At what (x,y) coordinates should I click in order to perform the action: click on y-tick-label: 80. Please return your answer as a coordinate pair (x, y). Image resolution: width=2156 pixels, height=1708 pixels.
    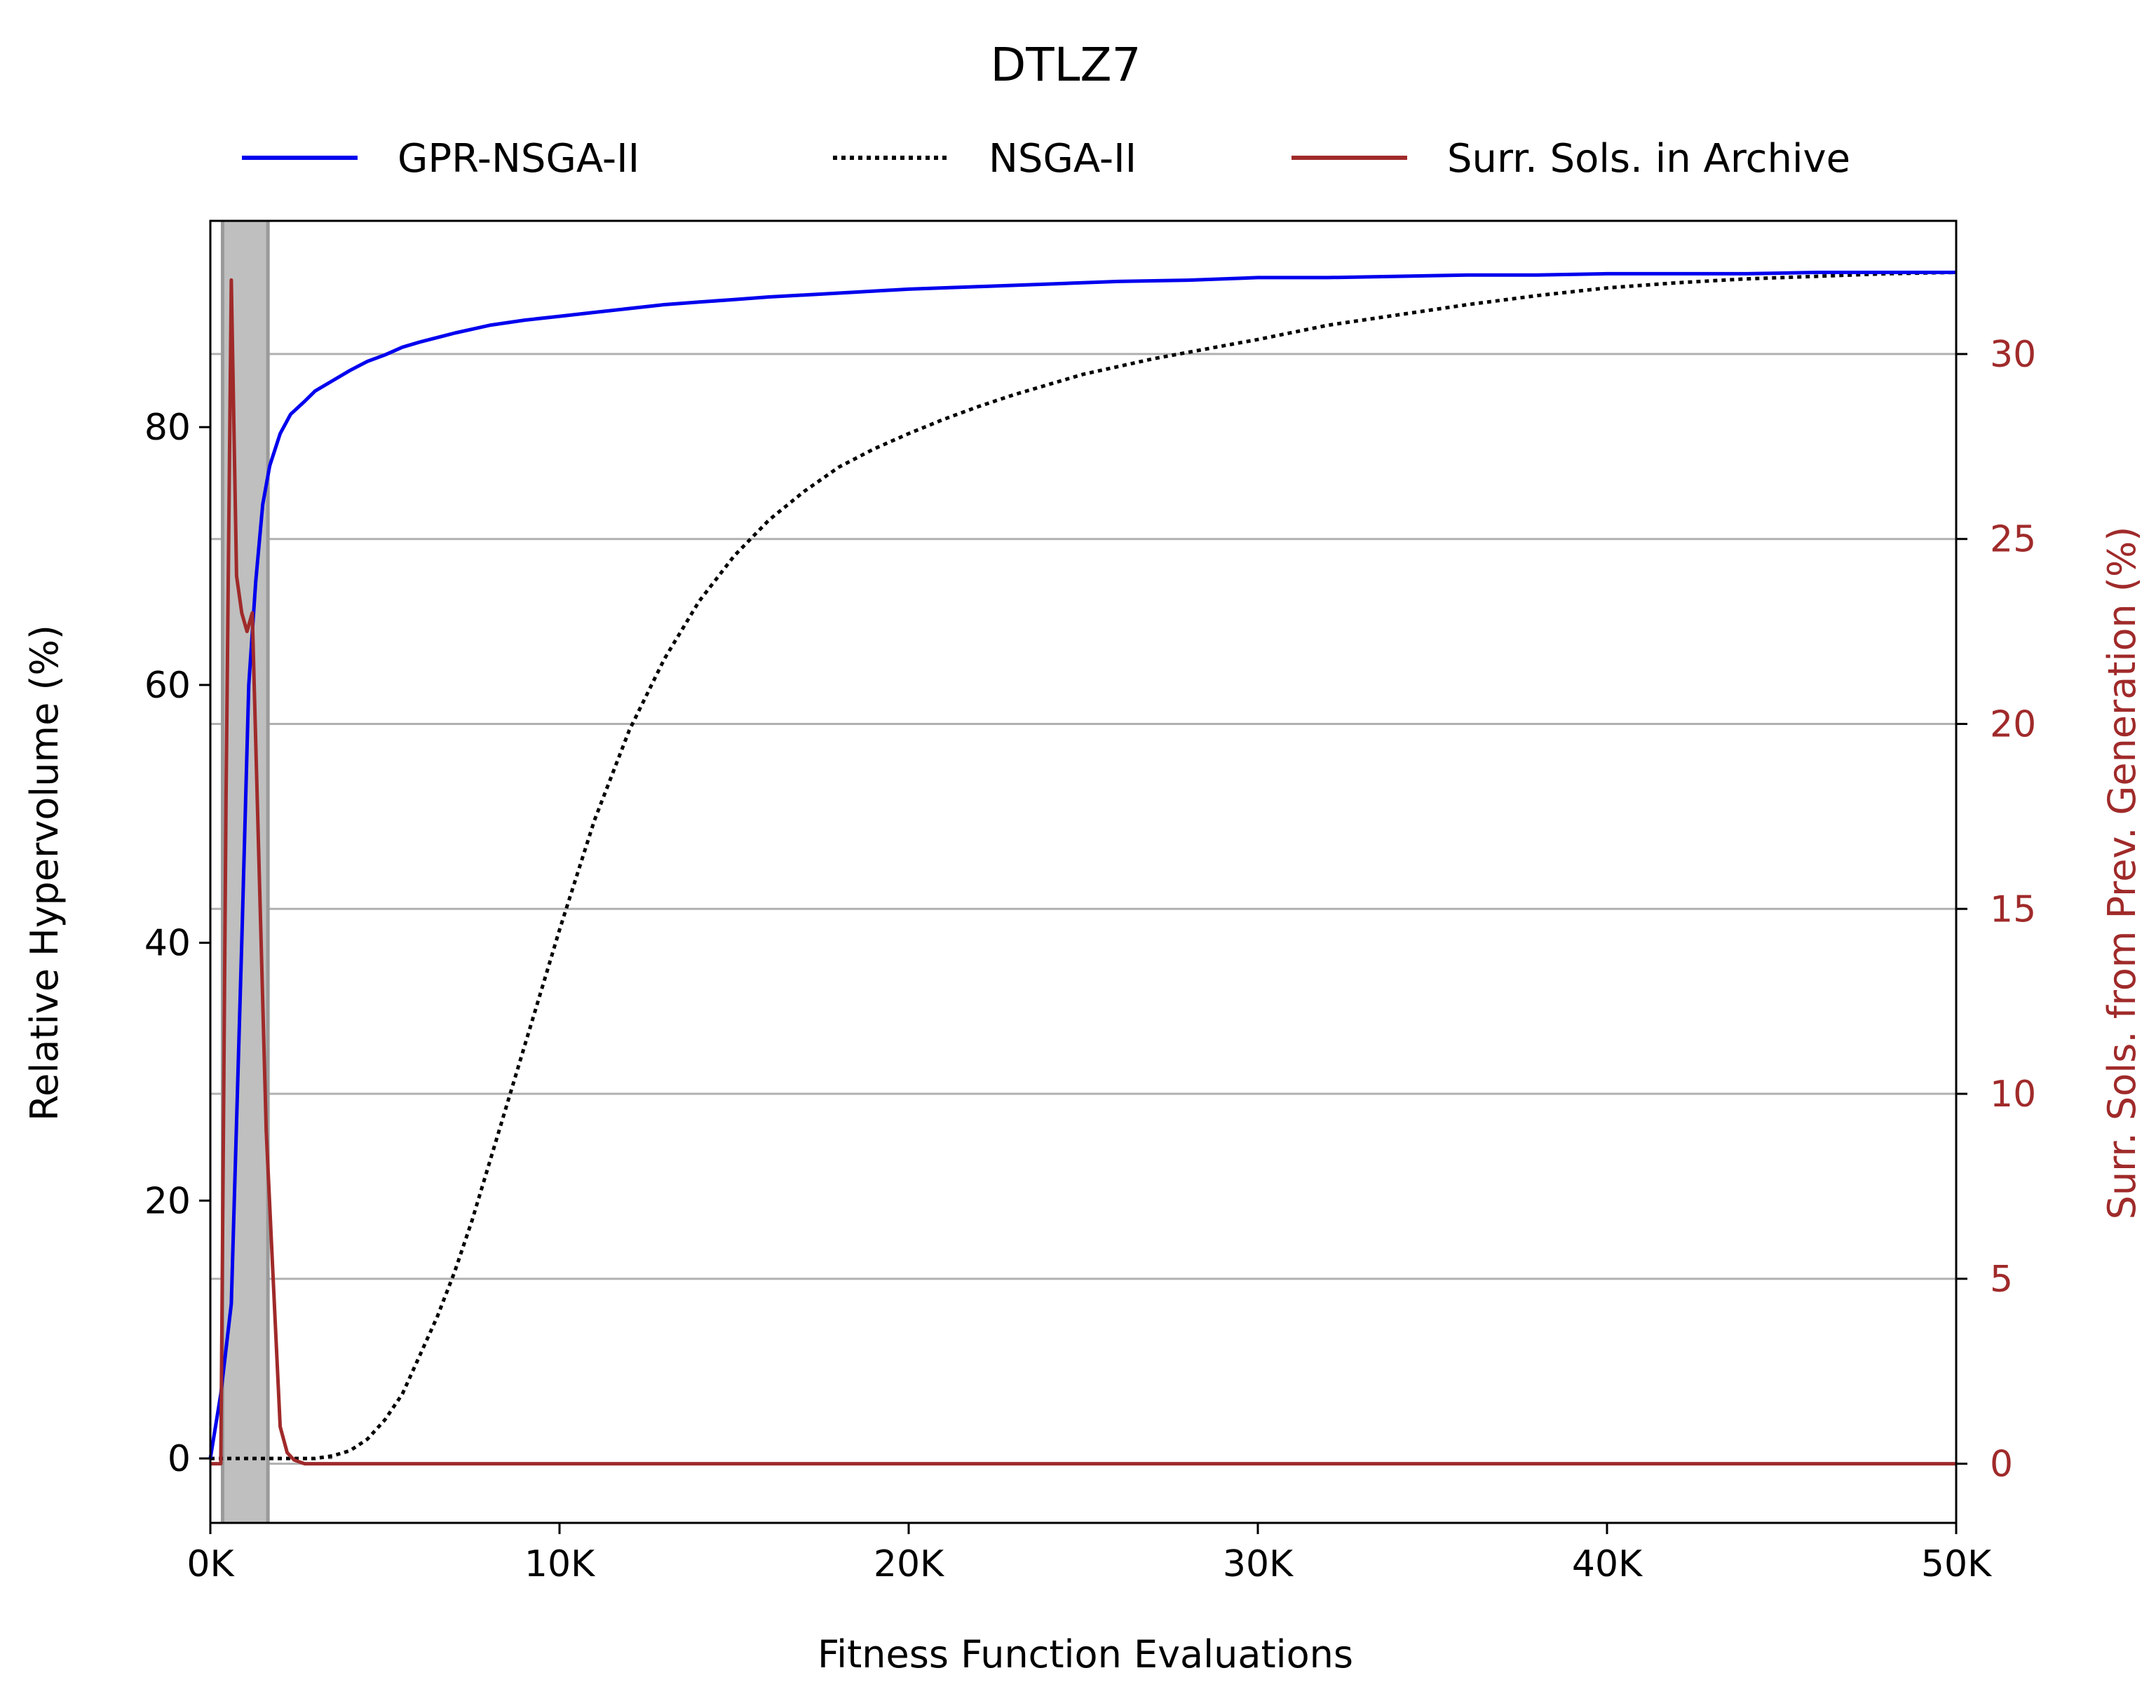
    Looking at the image, I should click on (167, 428).